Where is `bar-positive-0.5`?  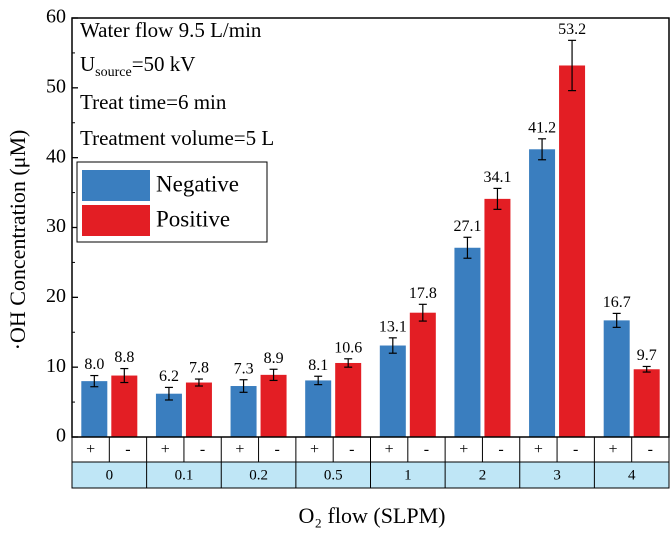 bar-positive-0.5 is located at coordinates (348, 399).